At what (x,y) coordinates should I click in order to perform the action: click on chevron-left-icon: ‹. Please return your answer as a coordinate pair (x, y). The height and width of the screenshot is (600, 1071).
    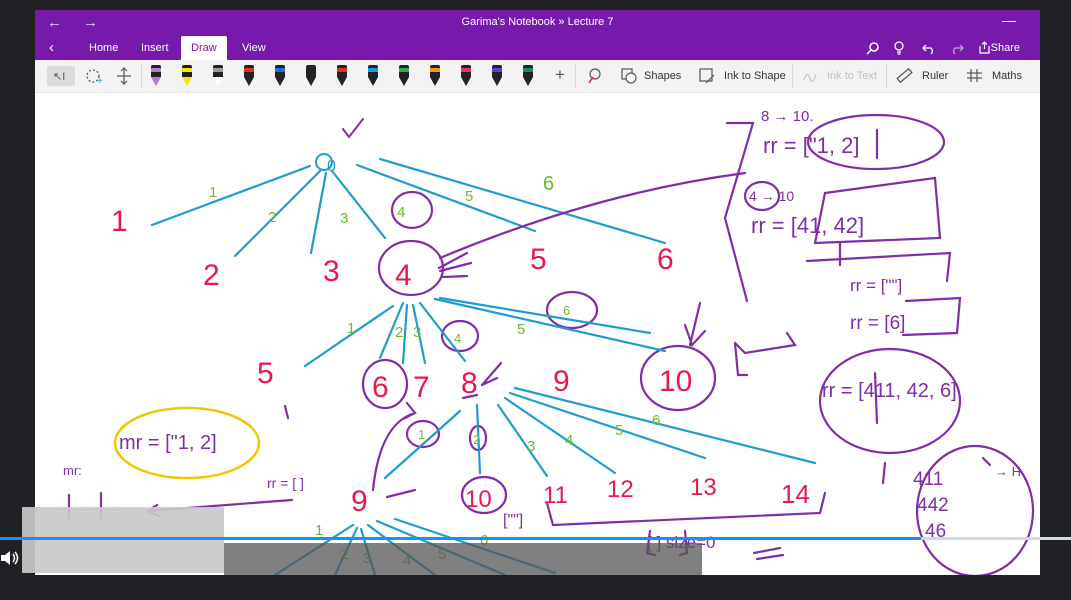
    Looking at the image, I should click on (51, 47).